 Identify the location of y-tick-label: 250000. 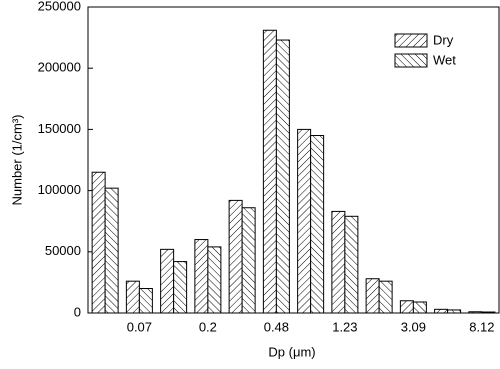
(59, 6).